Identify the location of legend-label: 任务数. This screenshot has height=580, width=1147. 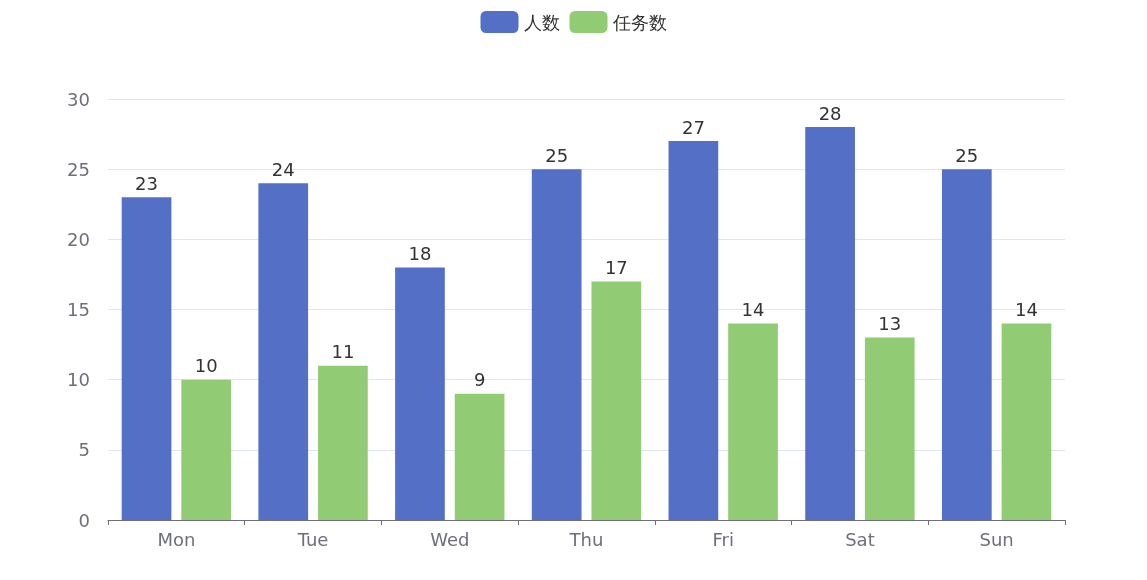
(639, 22).